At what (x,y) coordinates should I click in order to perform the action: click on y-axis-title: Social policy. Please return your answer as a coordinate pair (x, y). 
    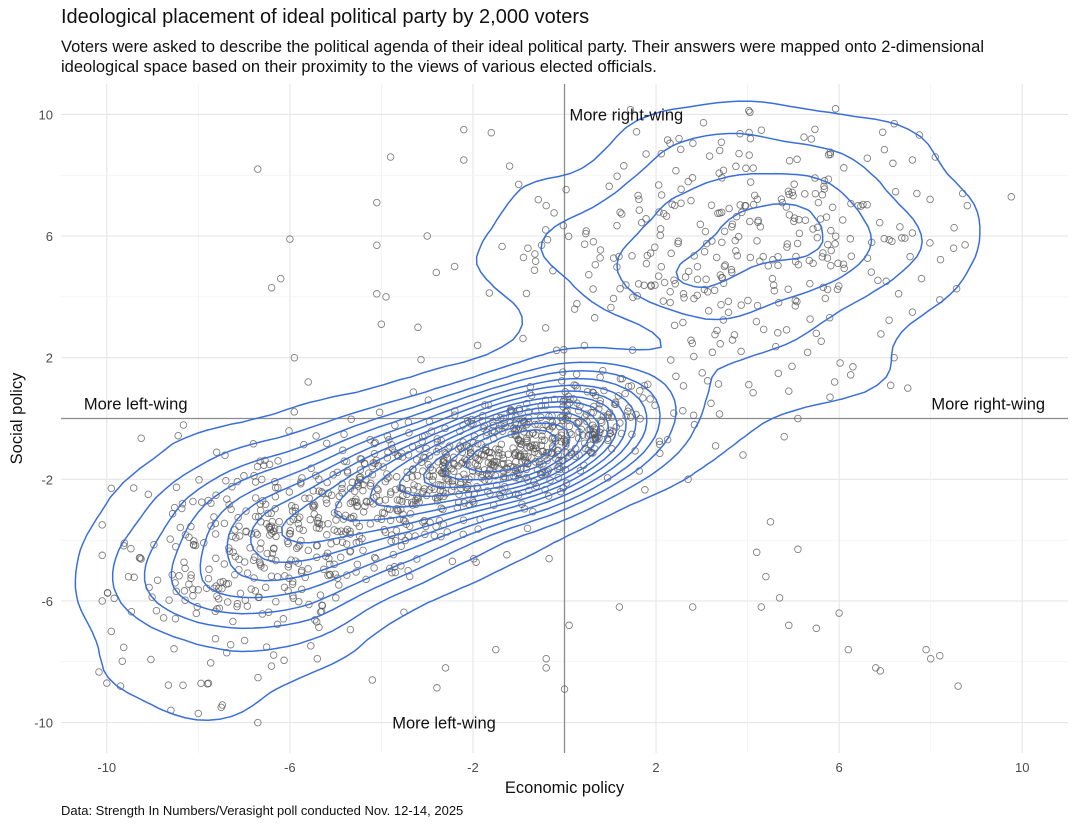
    Looking at the image, I should click on (17, 418).